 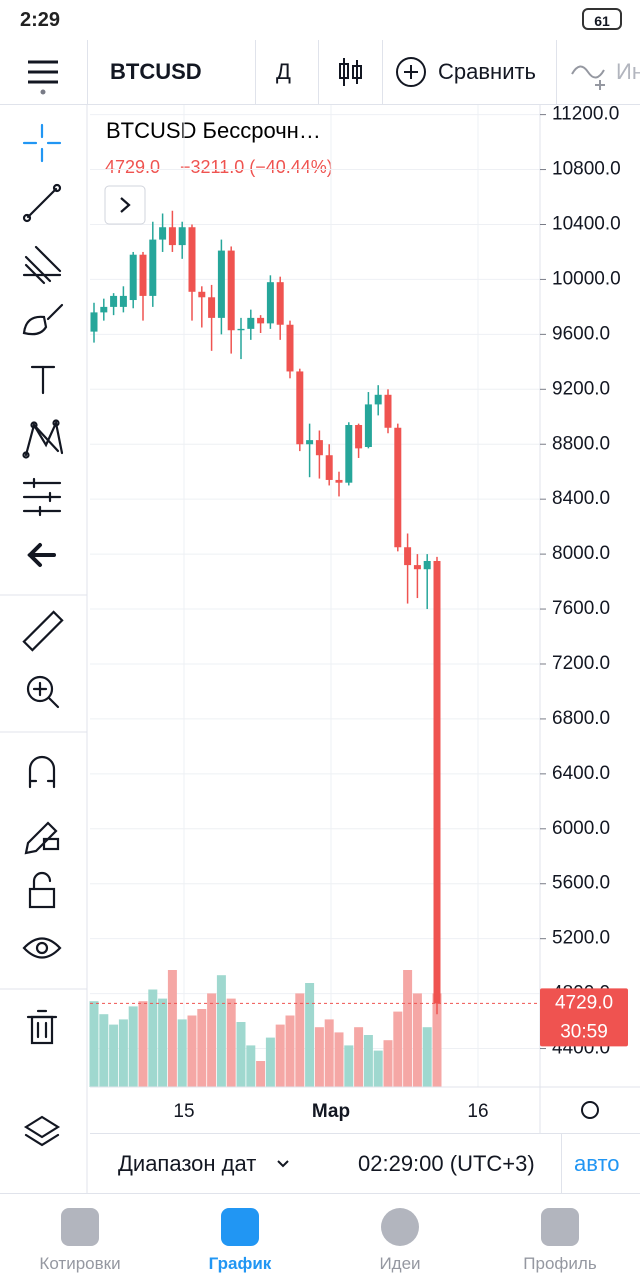 I want to click on compare-button: Сравнить, so click(x=487, y=71).